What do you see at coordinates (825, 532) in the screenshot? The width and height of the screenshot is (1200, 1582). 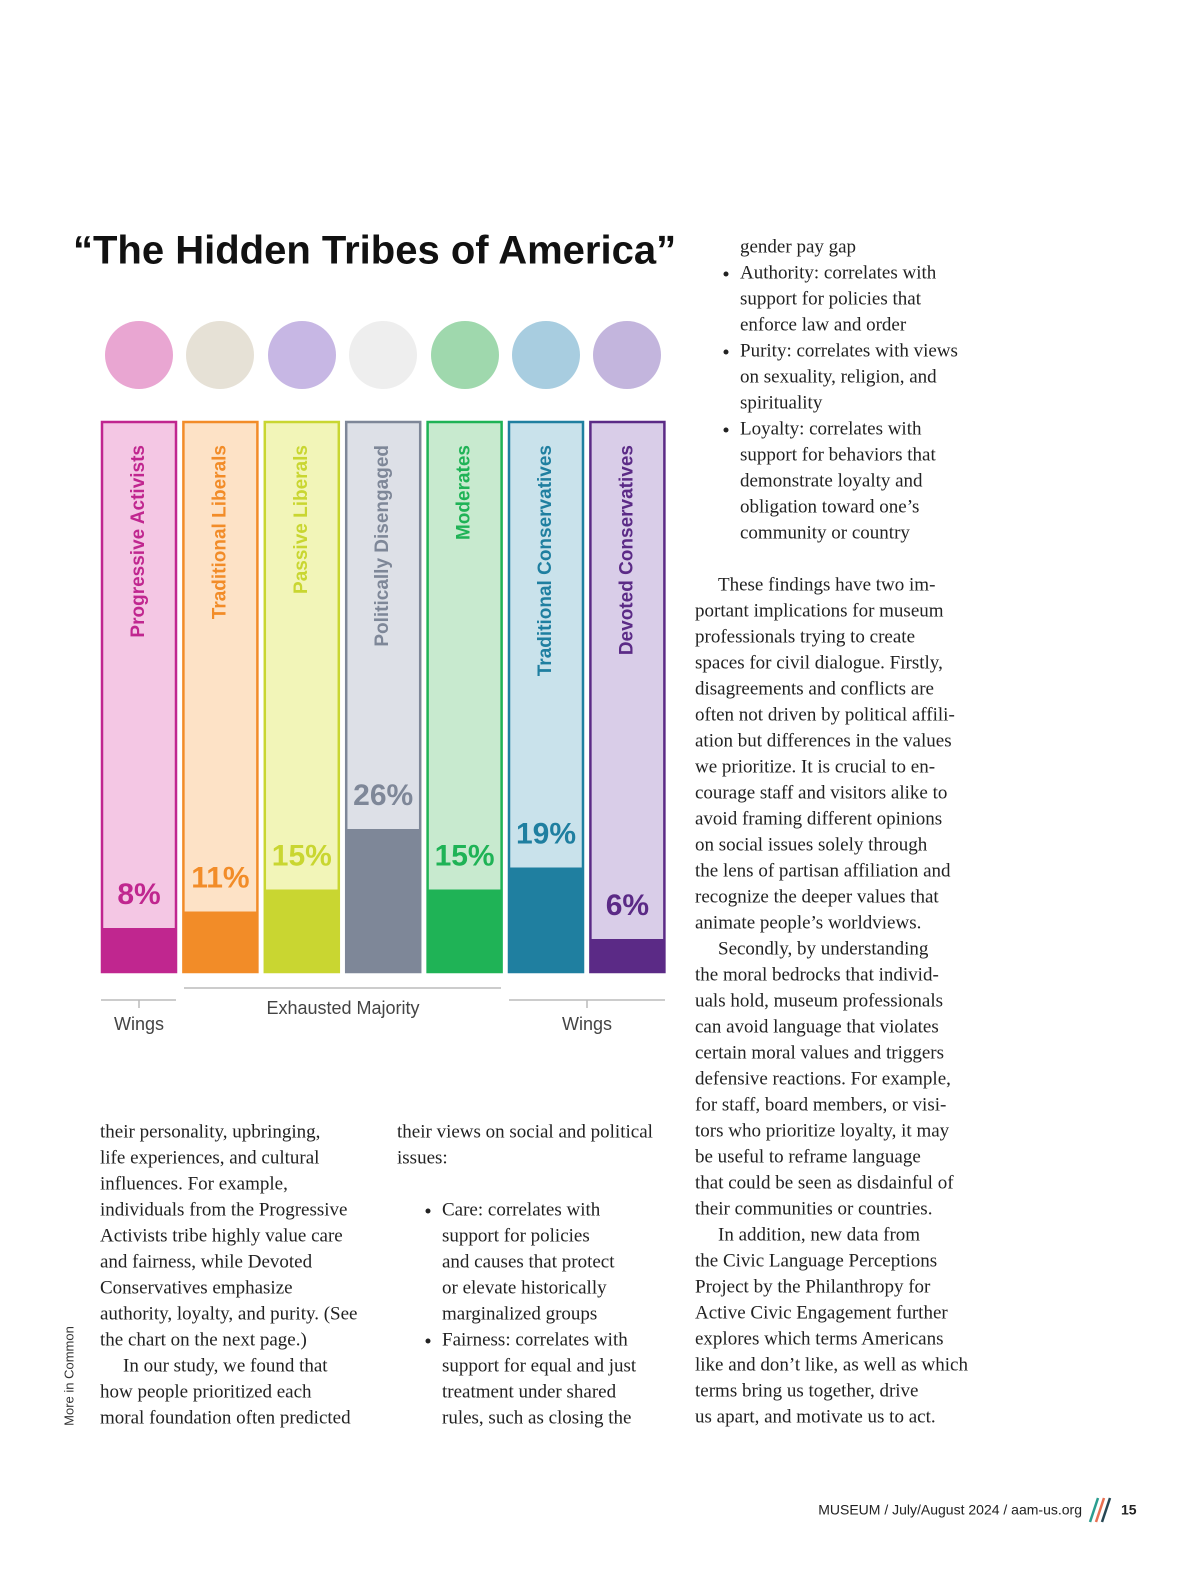 I see `text-line: community or country` at bounding box center [825, 532].